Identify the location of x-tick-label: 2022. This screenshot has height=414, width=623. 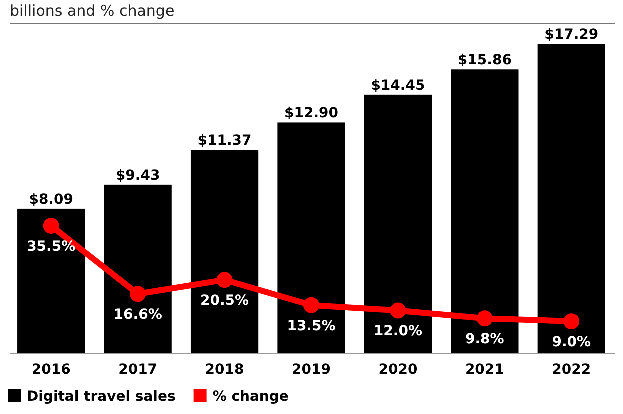
(572, 370).